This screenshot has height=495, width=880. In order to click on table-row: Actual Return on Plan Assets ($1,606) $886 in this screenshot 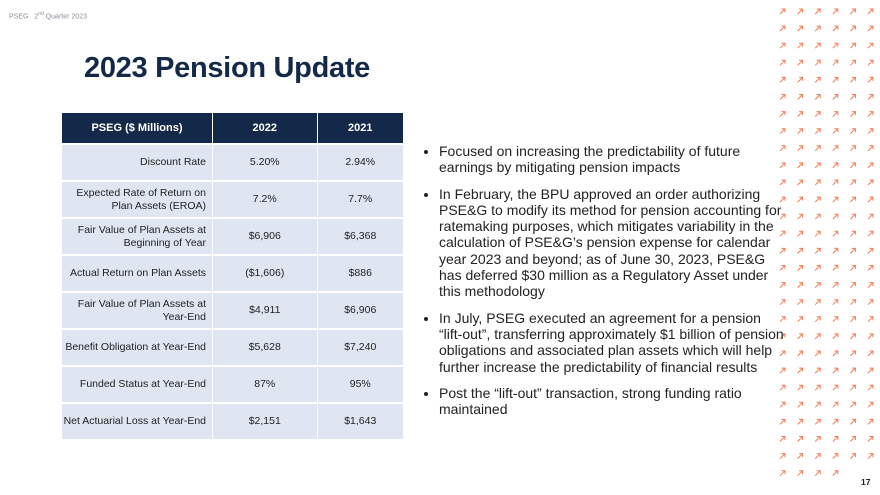, I will do `click(232, 273)`.